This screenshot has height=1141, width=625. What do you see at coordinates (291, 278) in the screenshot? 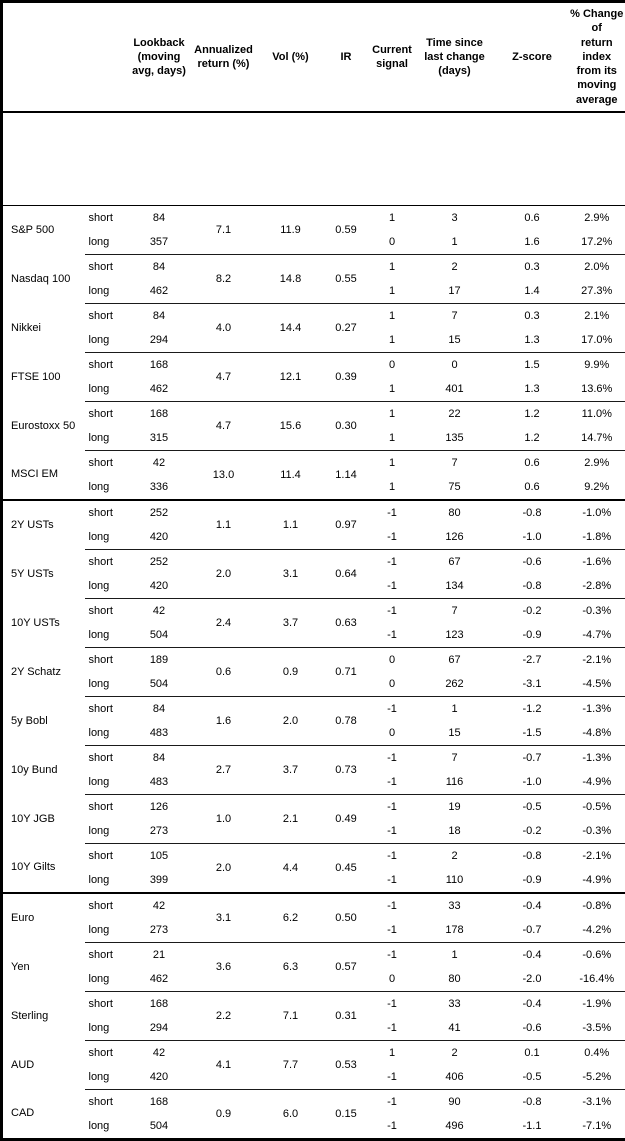
I see `vol-value: 14.8` at bounding box center [291, 278].